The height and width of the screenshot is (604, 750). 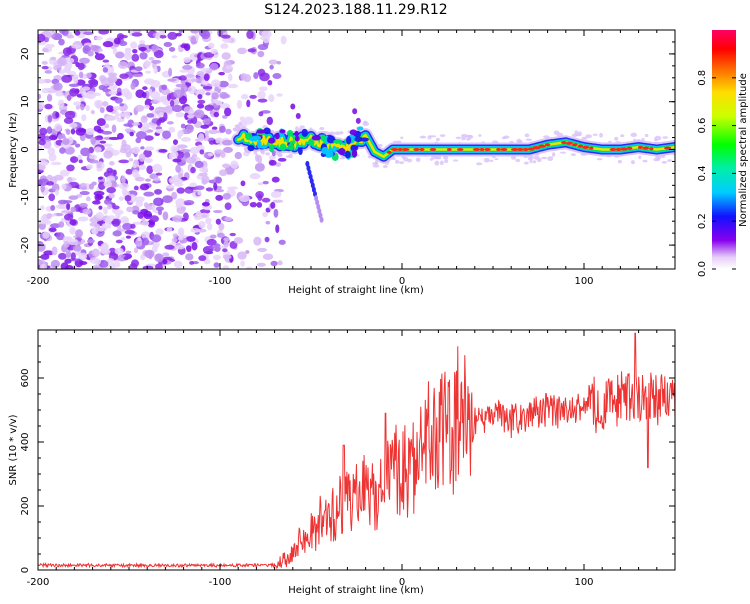 What do you see at coordinates (453, 163) in the screenshot?
I see `signal-track` at bounding box center [453, 163].